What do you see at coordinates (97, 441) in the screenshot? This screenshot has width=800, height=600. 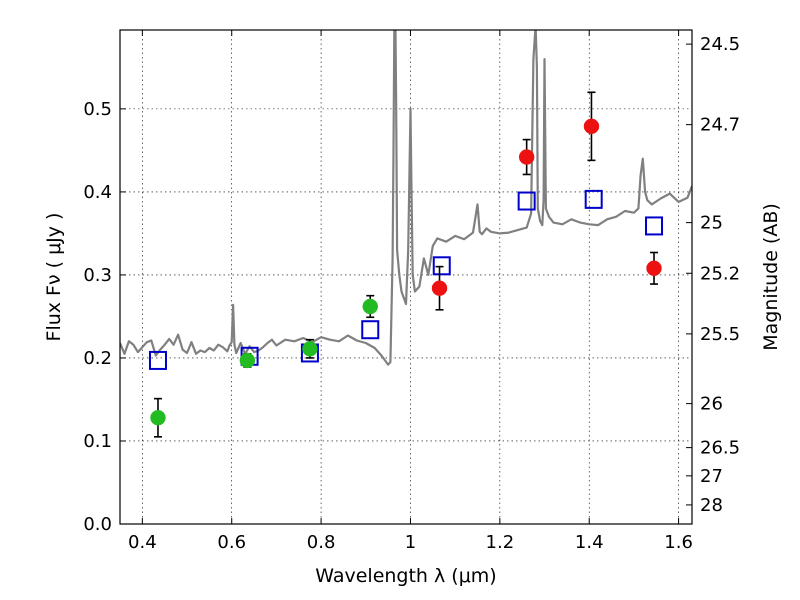 I see `y-tick-label: 0.1` at bounding box center [97, 441].